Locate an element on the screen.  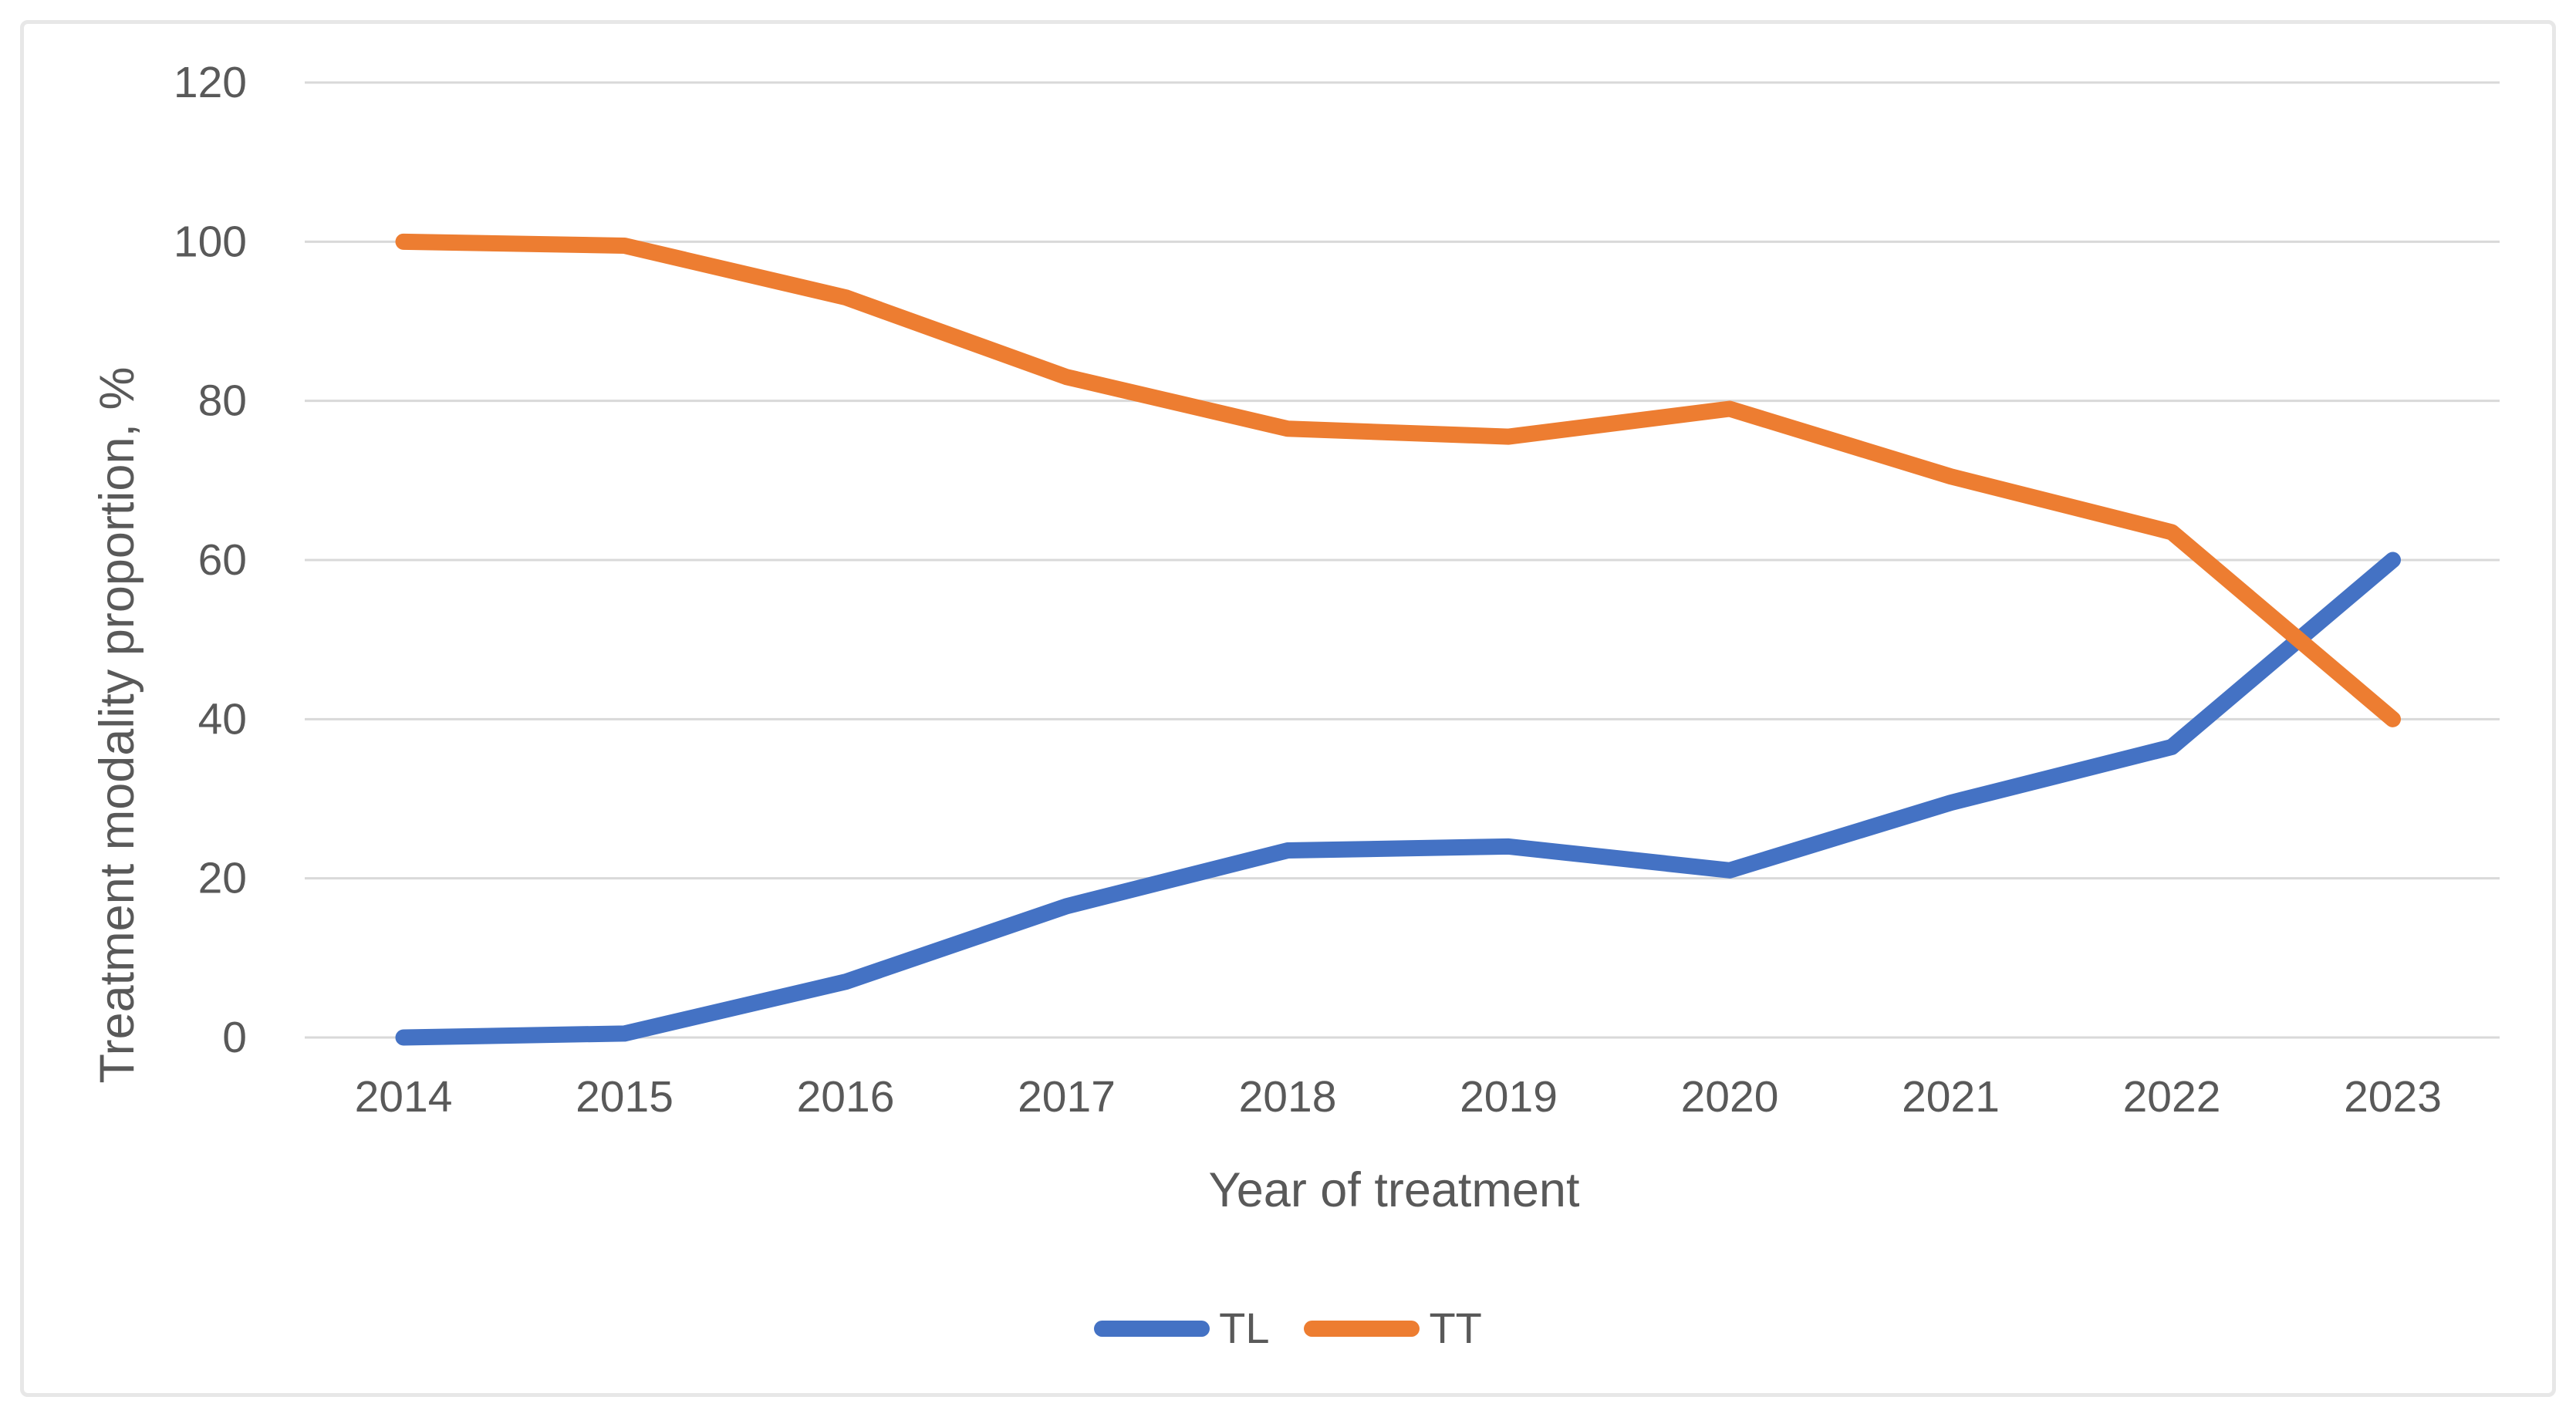
legend-item-TL: TL is located at coordinates (1181, 1328).